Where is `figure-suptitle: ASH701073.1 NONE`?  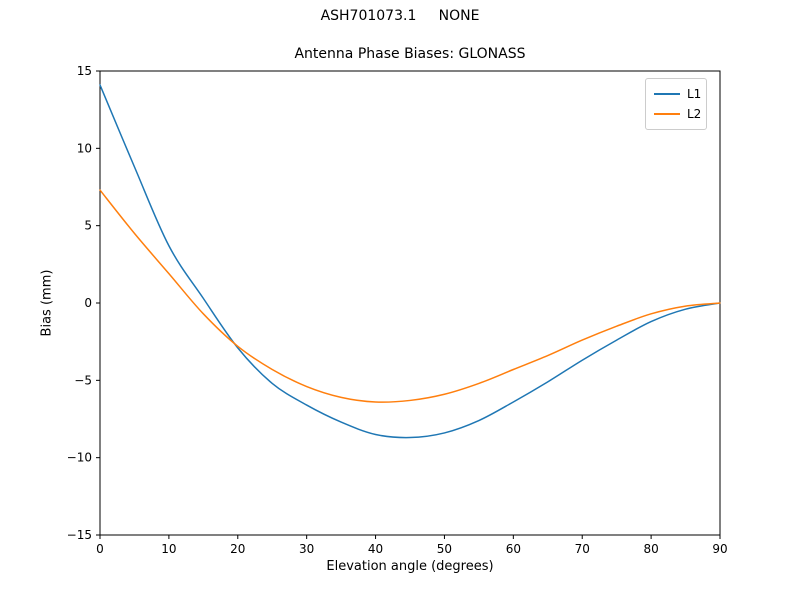
figure-suptitle: ASH701073.1 NONE is located at coordinates (400, 16).